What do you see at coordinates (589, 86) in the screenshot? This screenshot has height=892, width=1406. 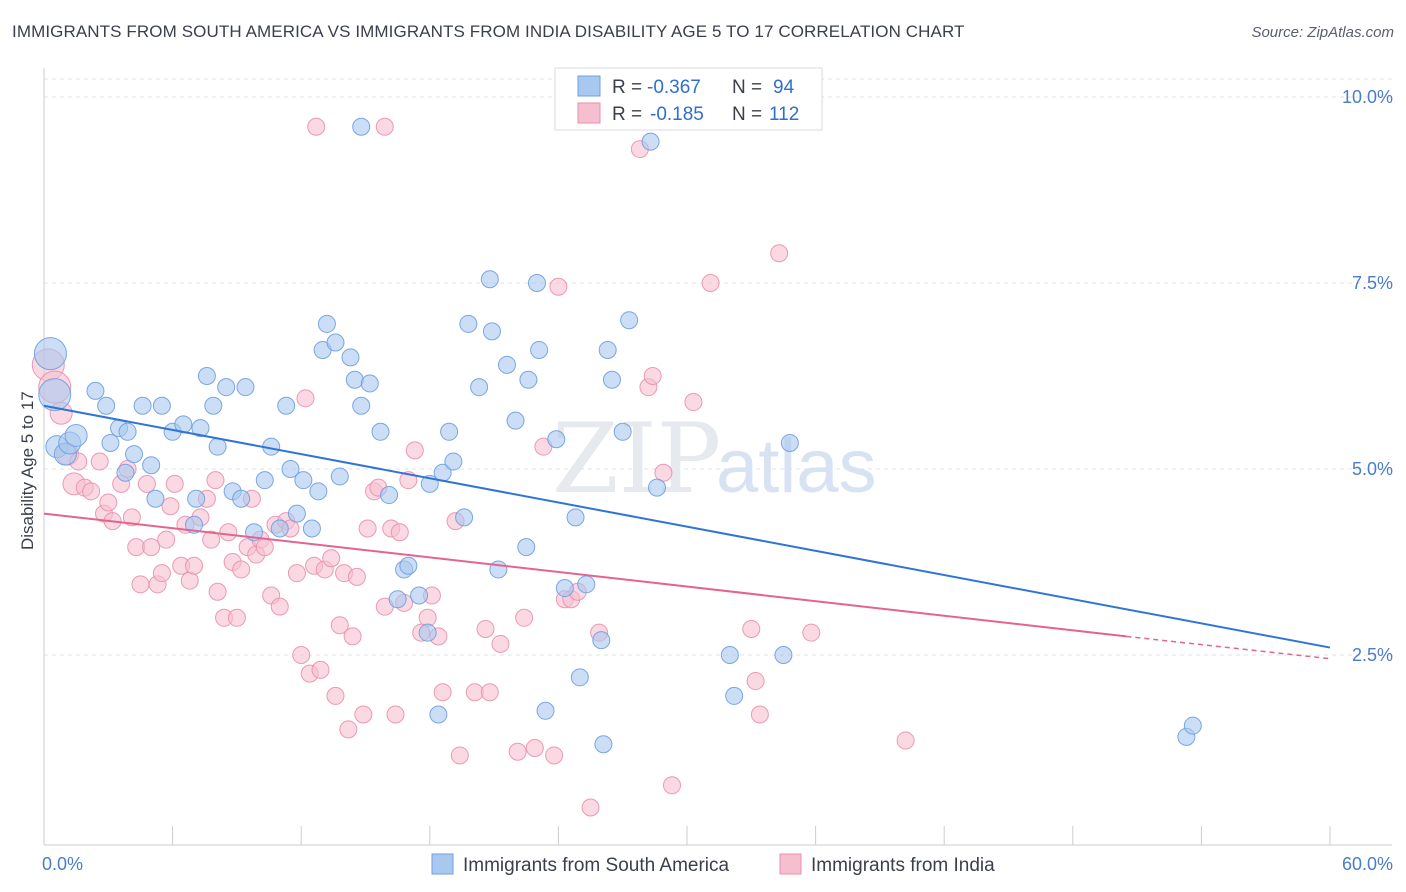 I see `legend-swatch-blue` at bounding box center [589, 86].